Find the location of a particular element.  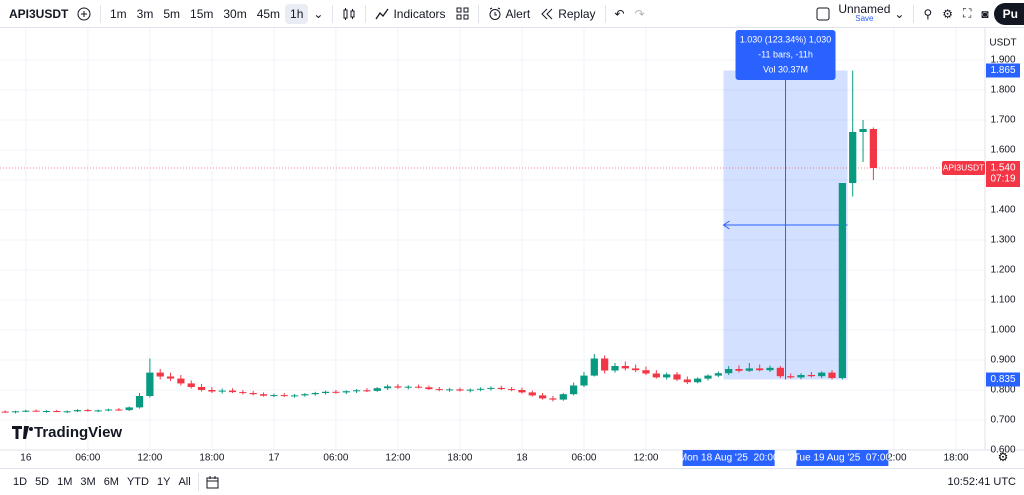

templates-button is located at coordinates (462, 13).